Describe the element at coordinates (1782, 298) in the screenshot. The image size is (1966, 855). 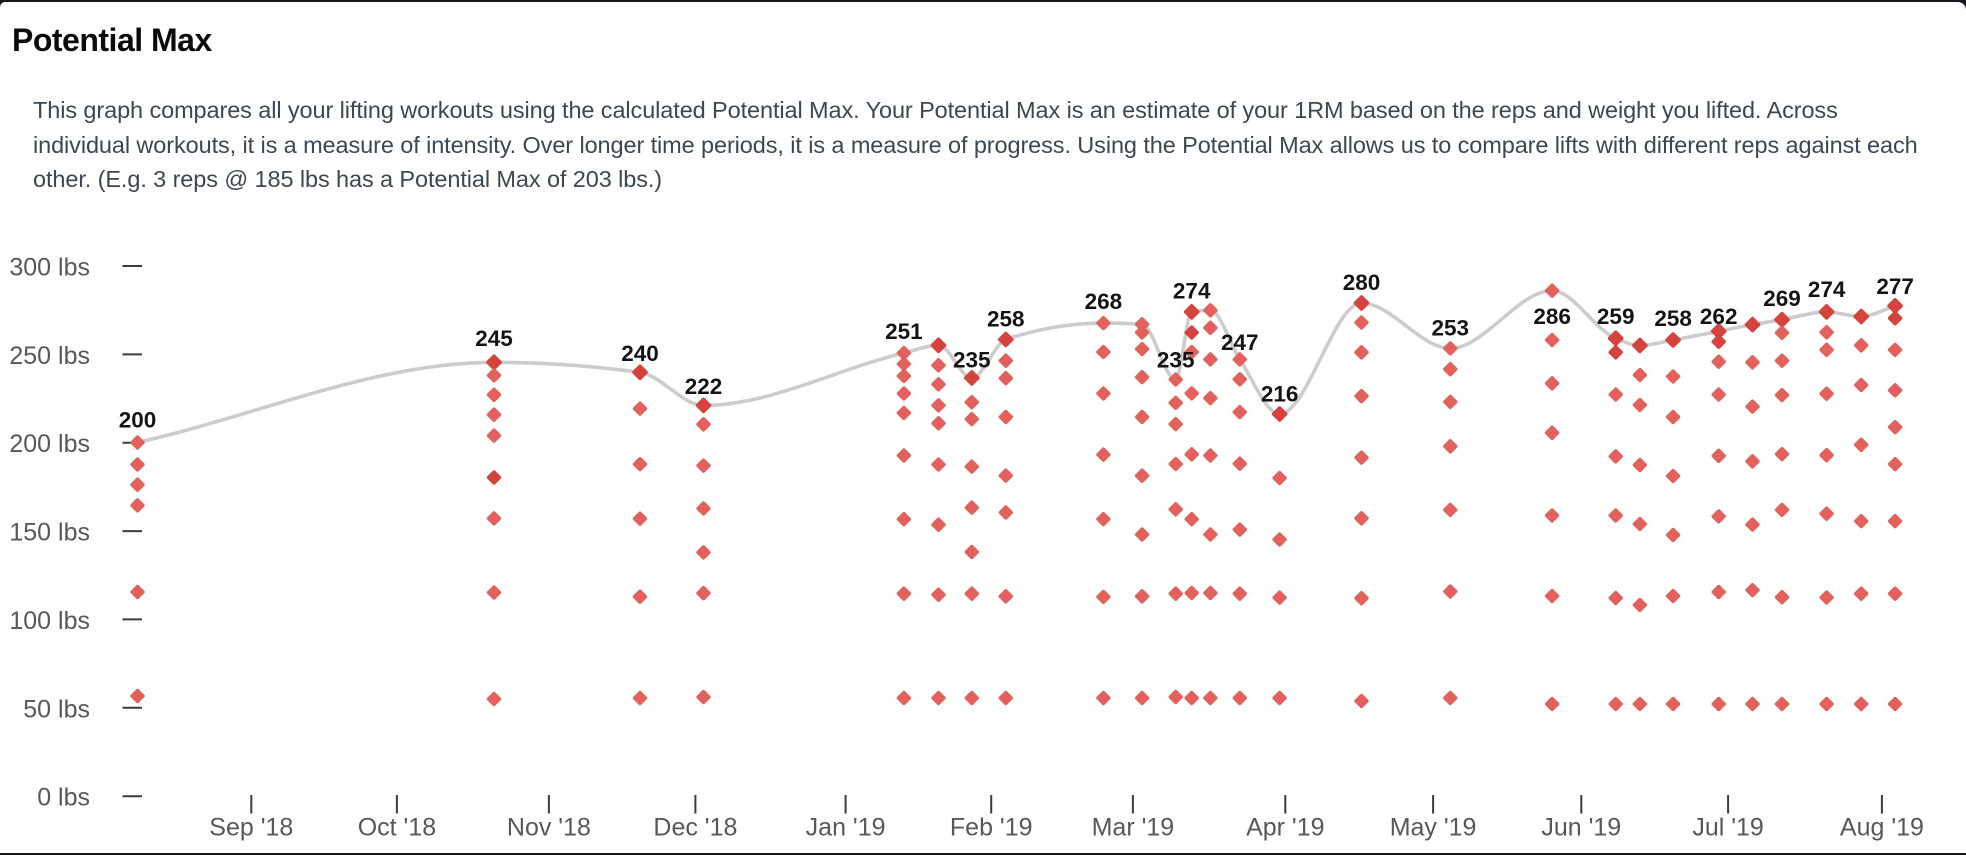
I see `svg-text: 269` at that location.